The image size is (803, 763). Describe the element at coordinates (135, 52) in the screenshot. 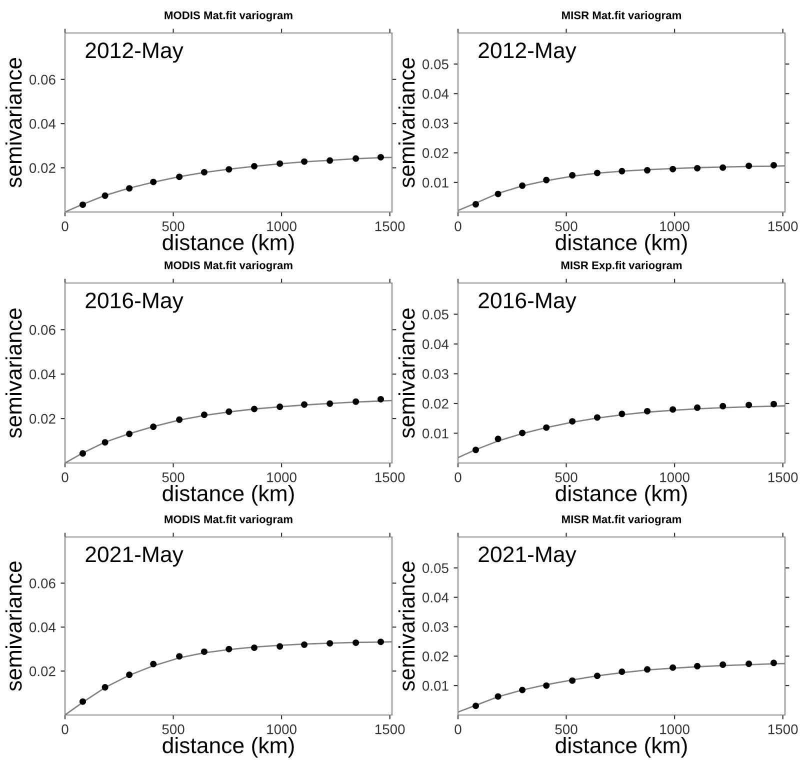

I see `annotation: 2012-May` at that location.